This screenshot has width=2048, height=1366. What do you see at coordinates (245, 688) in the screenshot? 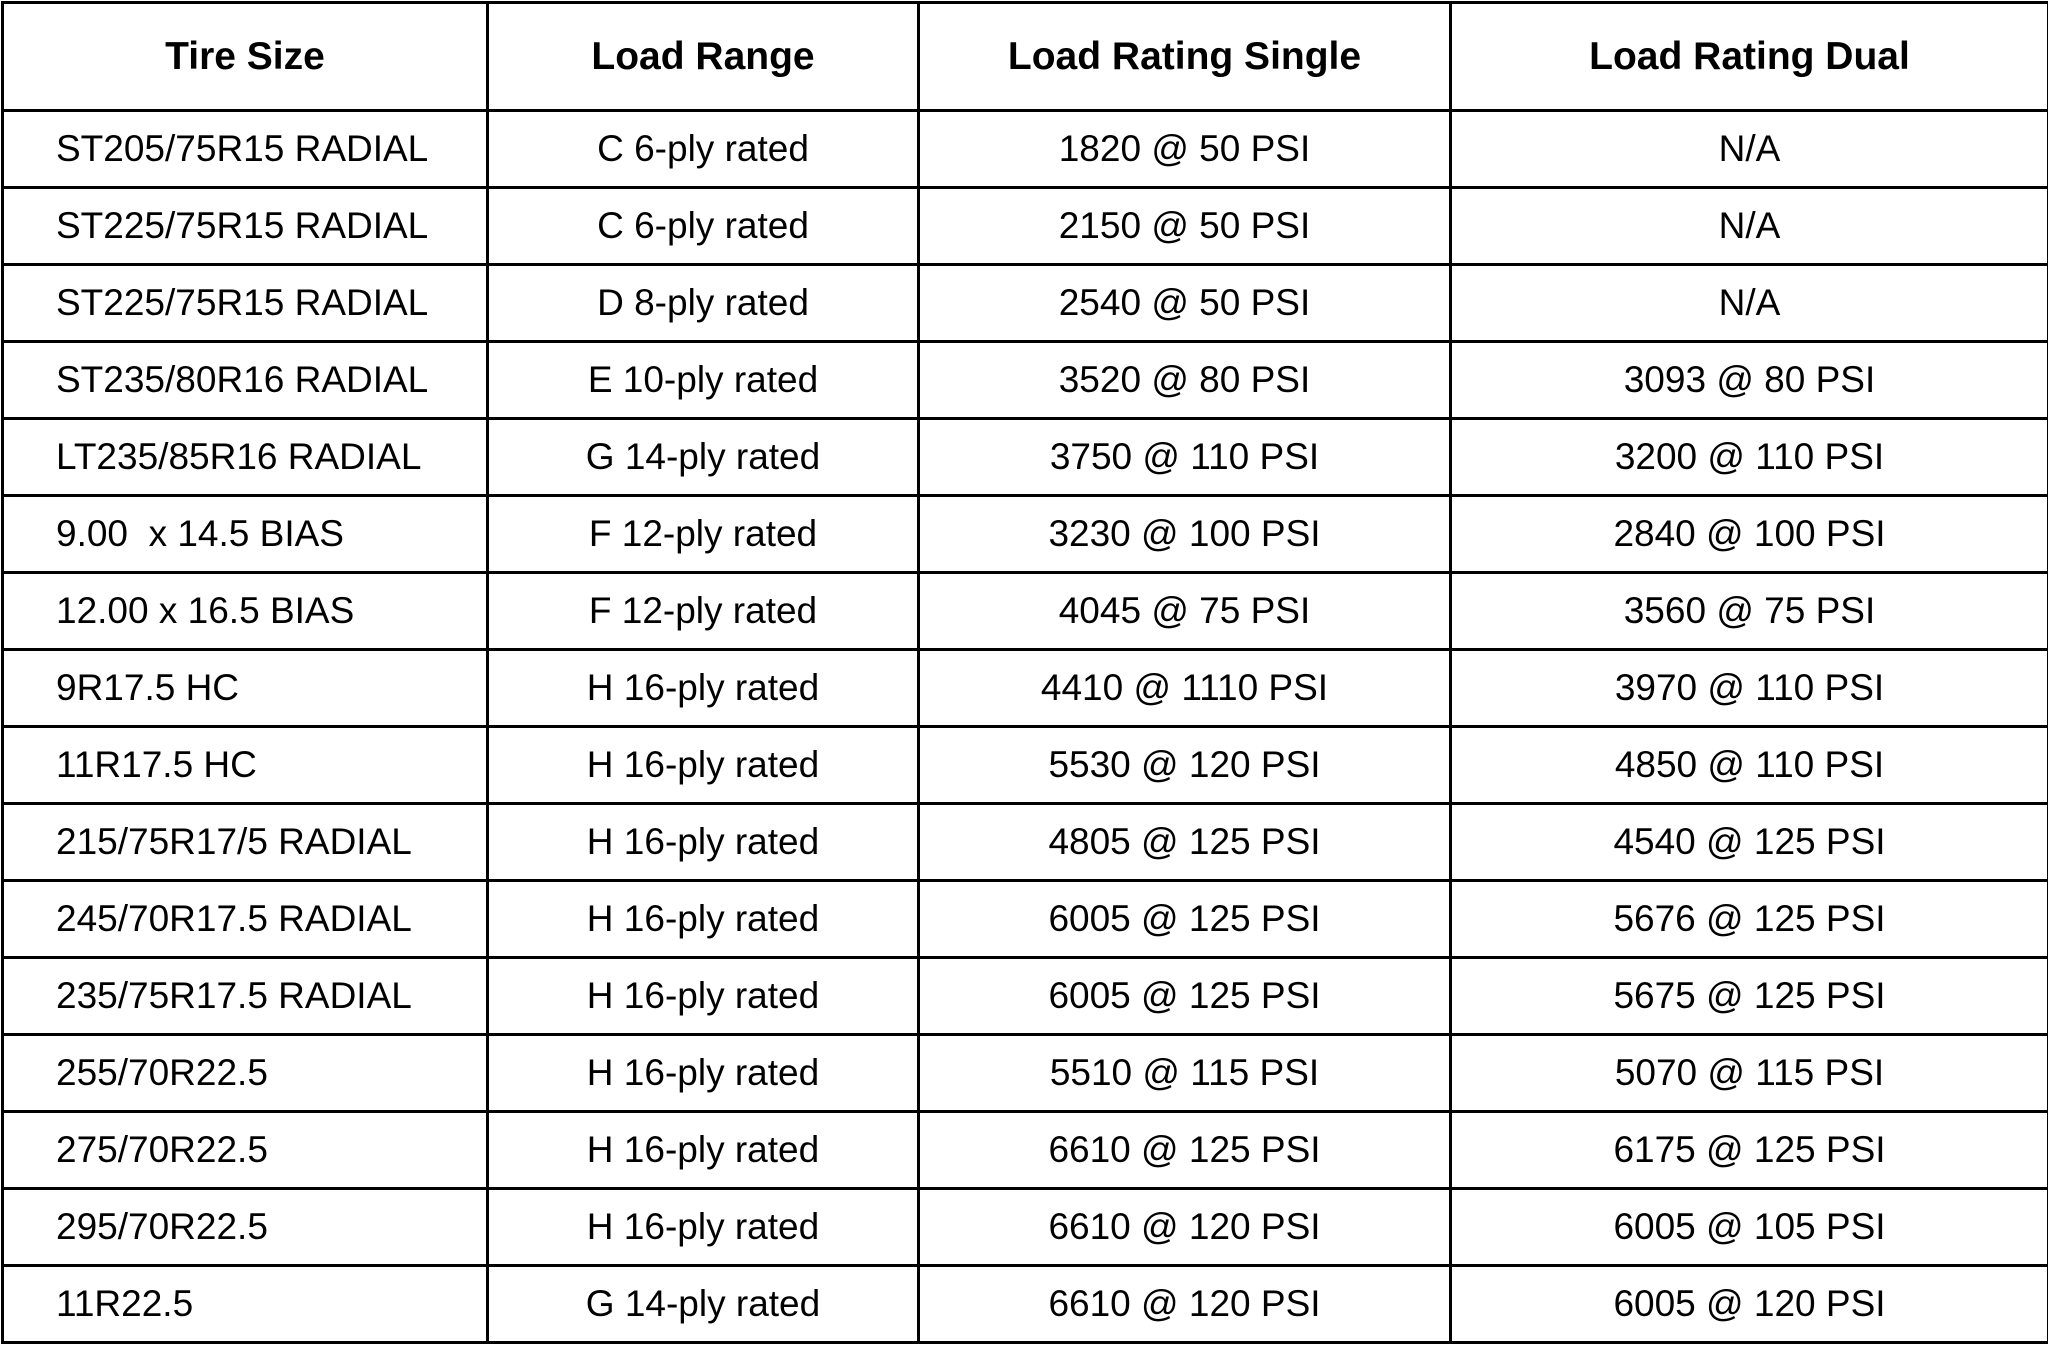
I see `cell-tire-size: 9R17.5 HC` at bounding box center [245, 688].